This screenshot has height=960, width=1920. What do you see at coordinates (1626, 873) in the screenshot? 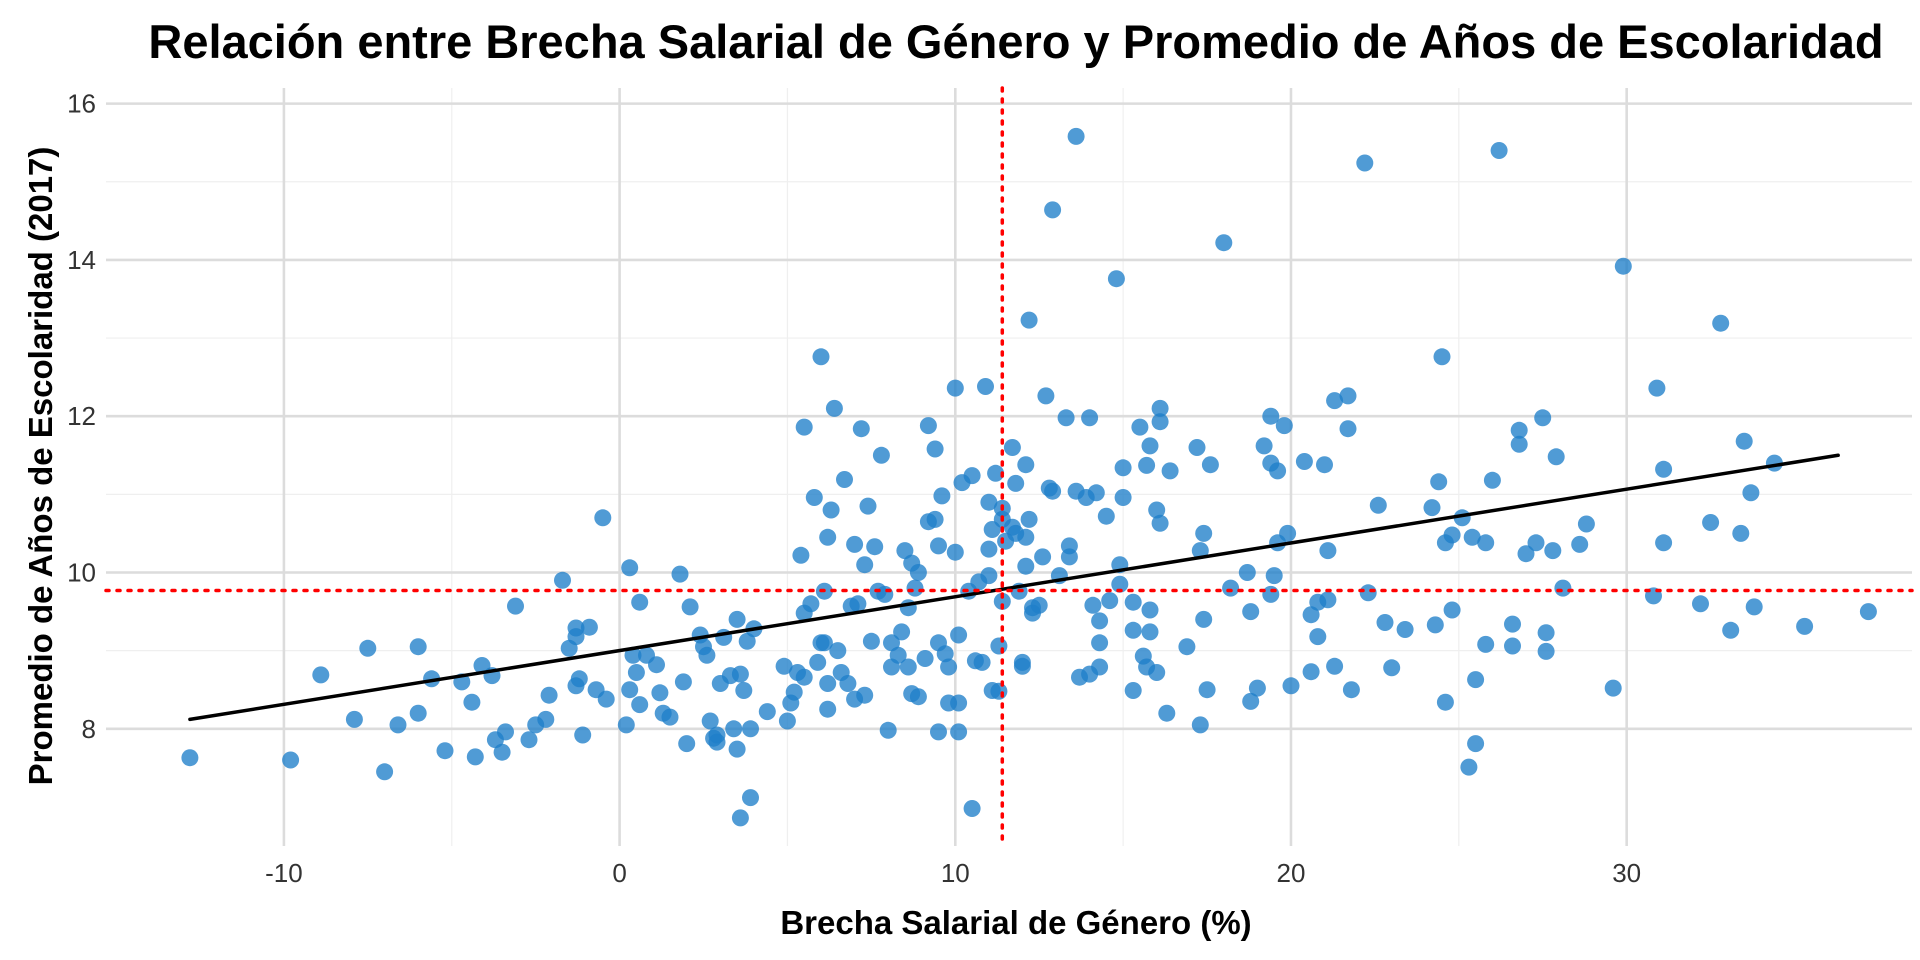
I see `x-tick-label: 30` at bounding box center [1626, 873].